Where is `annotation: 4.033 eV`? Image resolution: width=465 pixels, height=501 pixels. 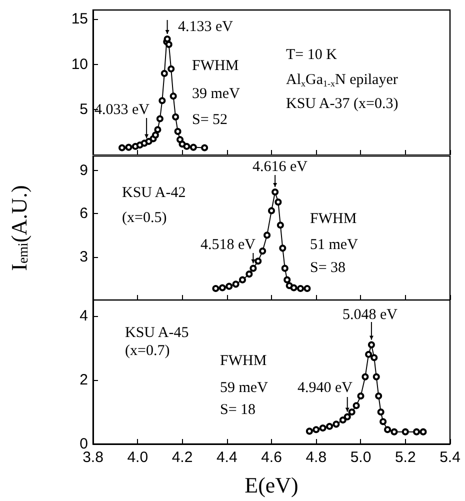 annotation: 4.033 eV is located at coordinates (122, 110).